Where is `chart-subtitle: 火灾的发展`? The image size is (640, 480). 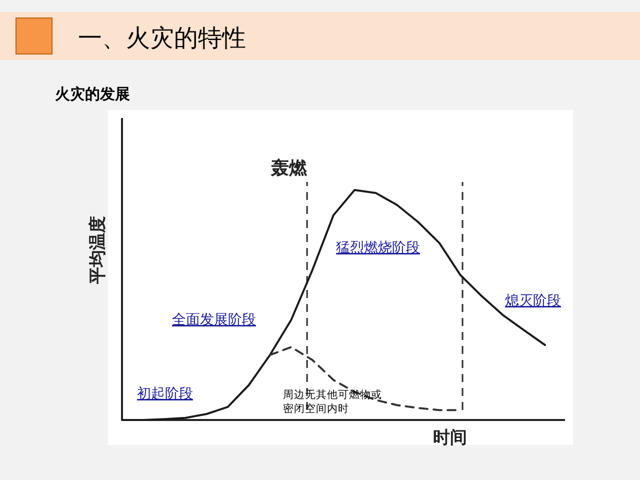 chart-subtitle: 火灾的发展 is located at coordinates (92, 94).